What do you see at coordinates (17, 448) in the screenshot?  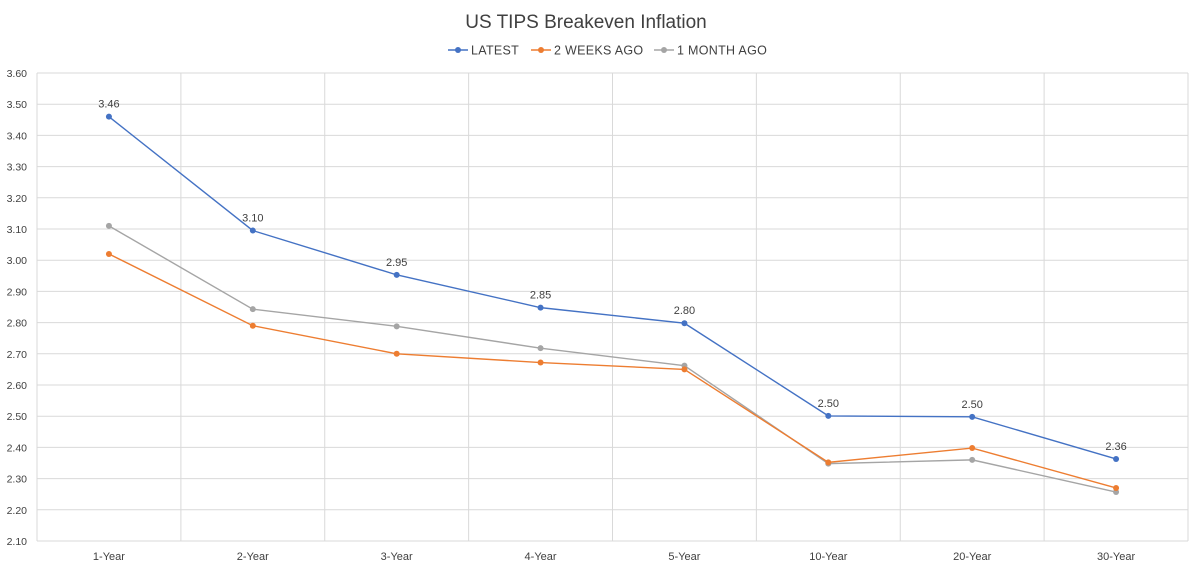 I see `y-tick-label: 2.40` at bounding box center [17, 448].